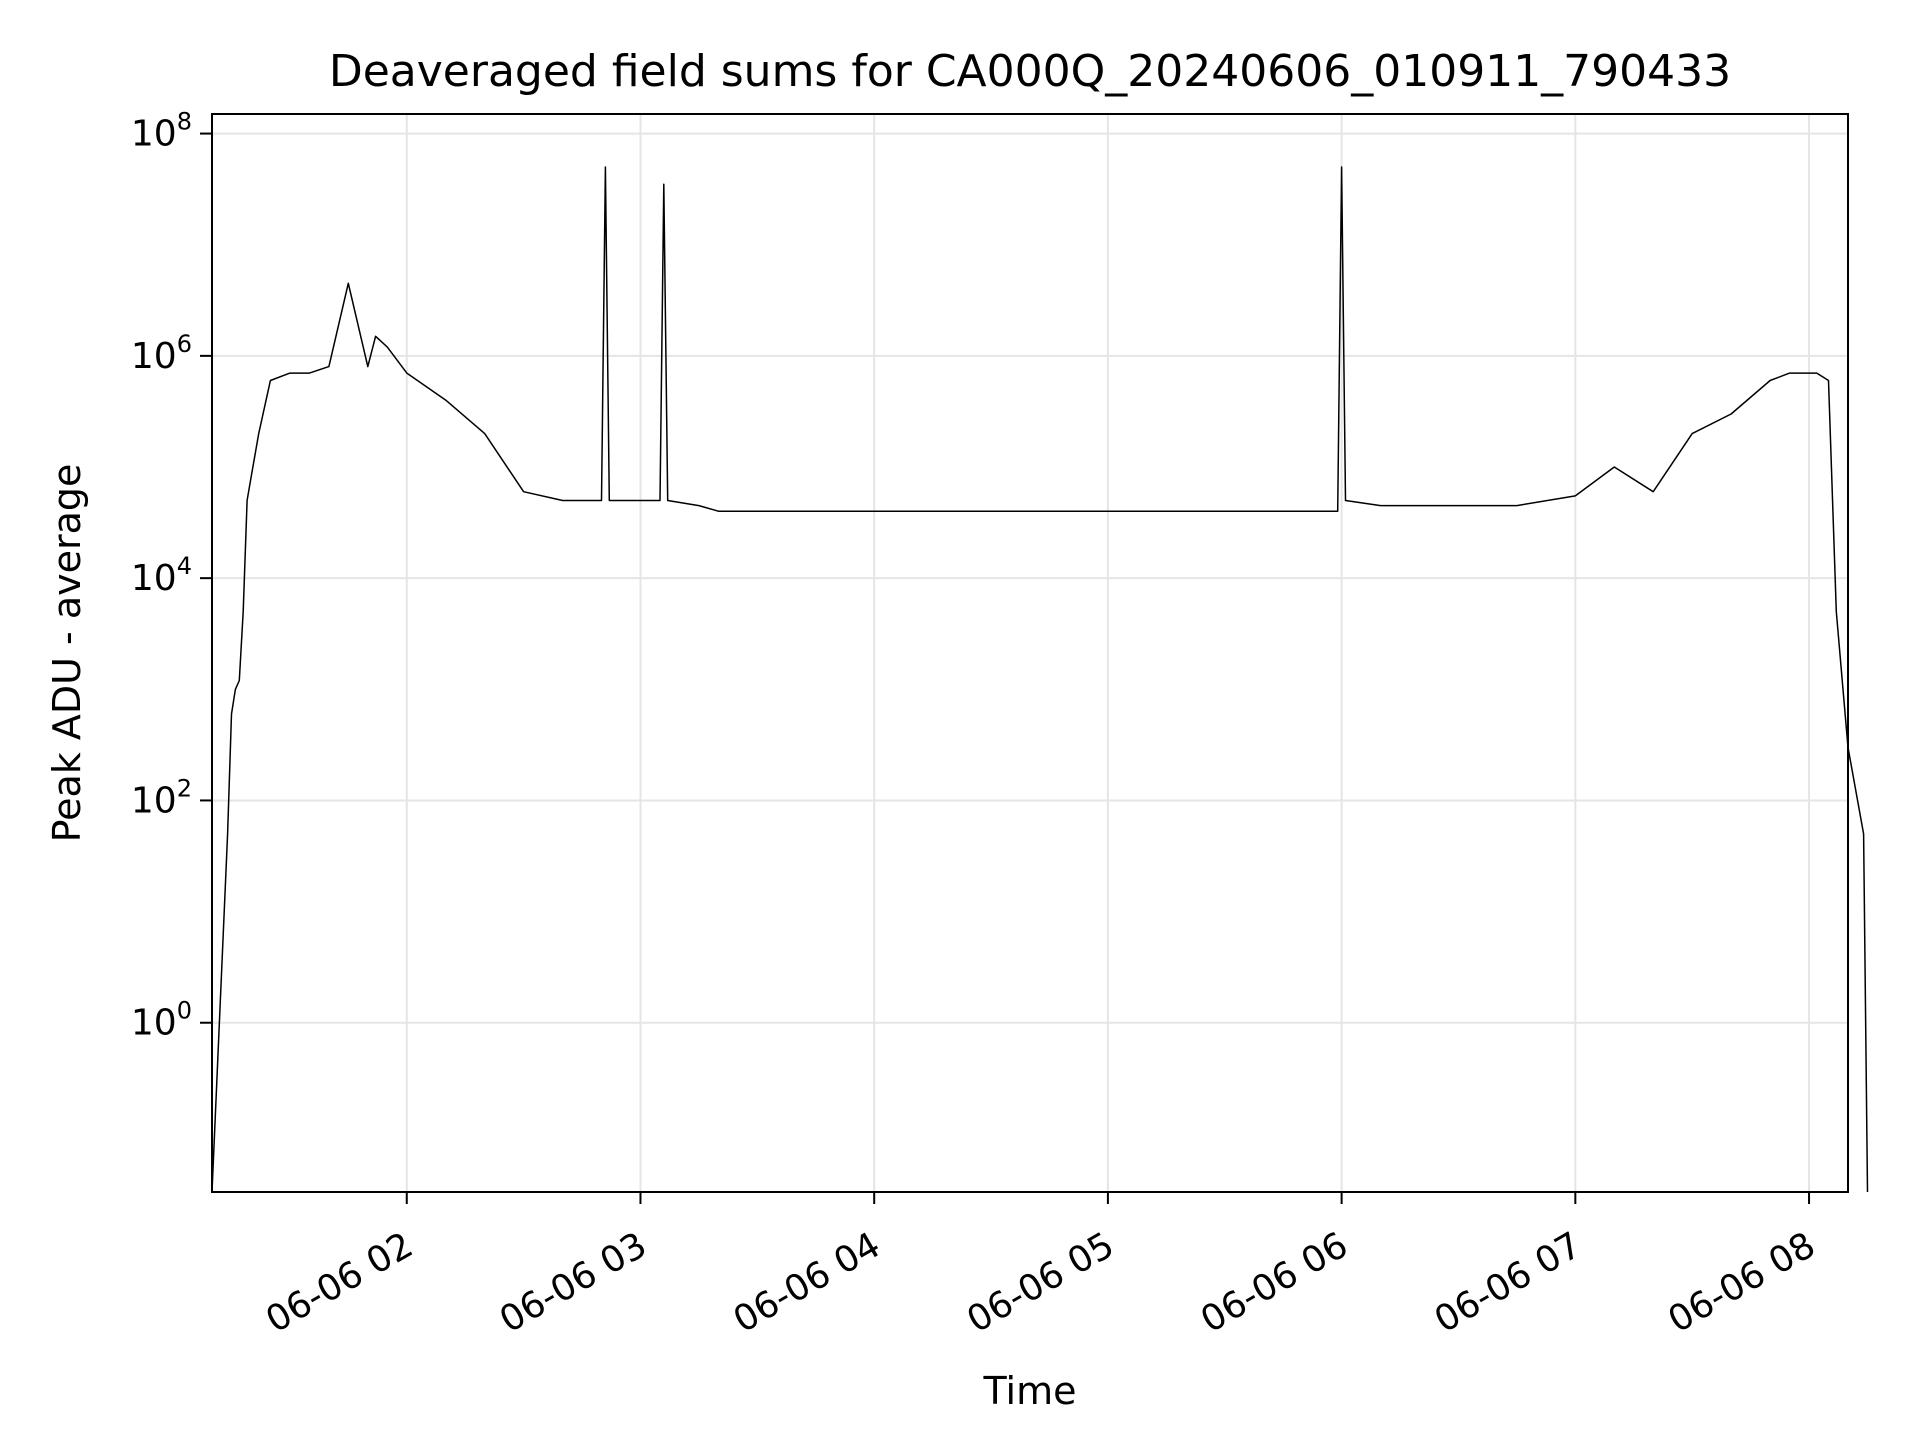 Image resolution: width=1920 pixels, height=1440 pixels. Describe the element at coordinates (184, 122) in the screenshot. I see `y-tick-exponent: 8` at that location.